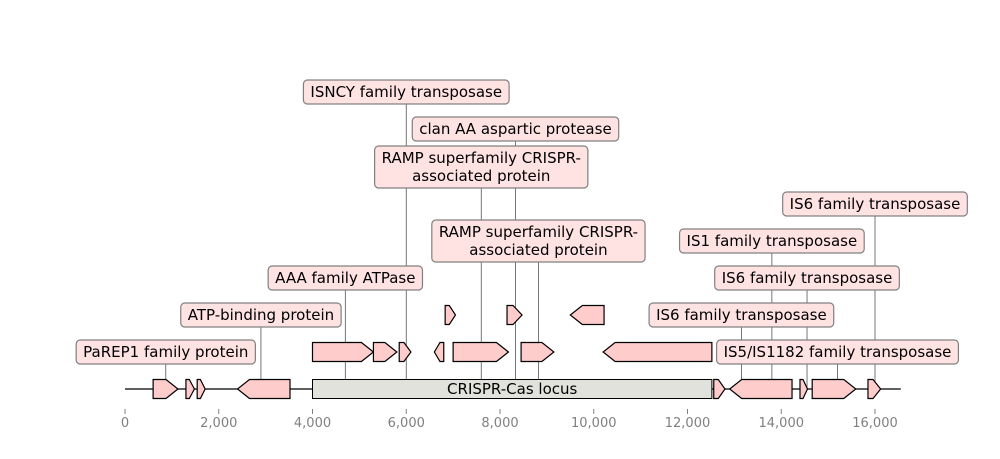  I want to click on x-tick-label: 14,000, so click(782, 423).